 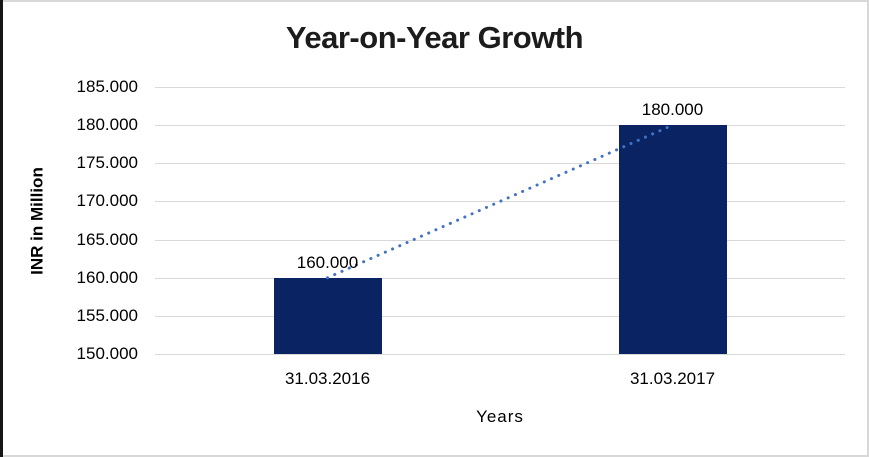 I want to click on bar-value-label: 160.000, so click(x=327, y=262).